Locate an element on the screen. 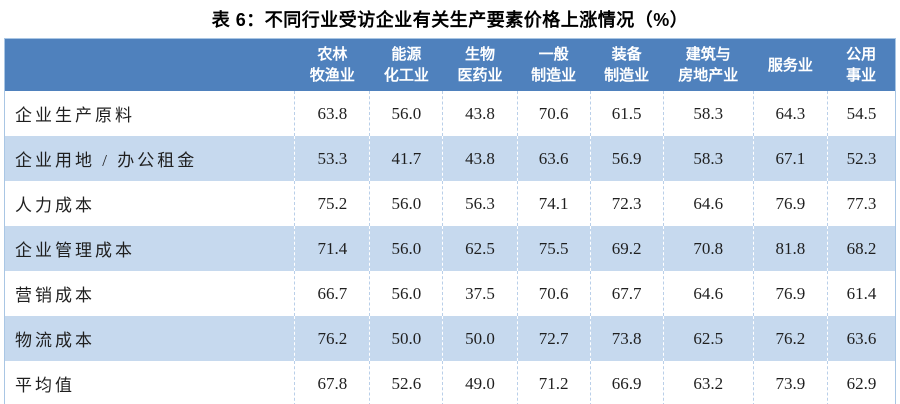  row-label: 营销成本 is located at coordinates (55, 295).